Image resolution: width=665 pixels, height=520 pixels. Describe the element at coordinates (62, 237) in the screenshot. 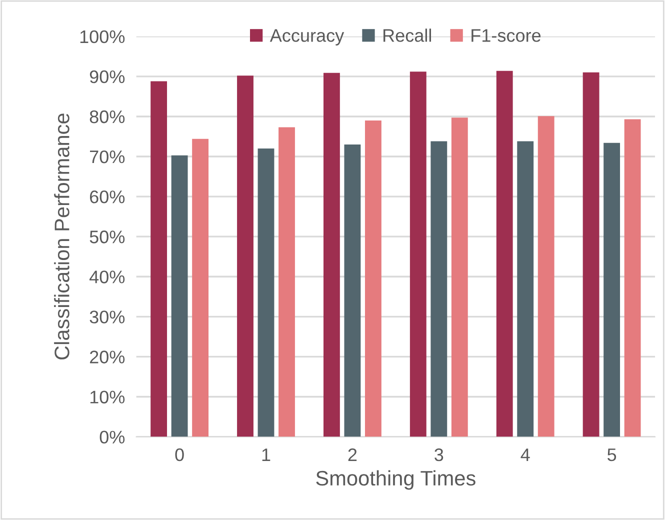

I see `y-axis-title: Classification Performance` at that location.